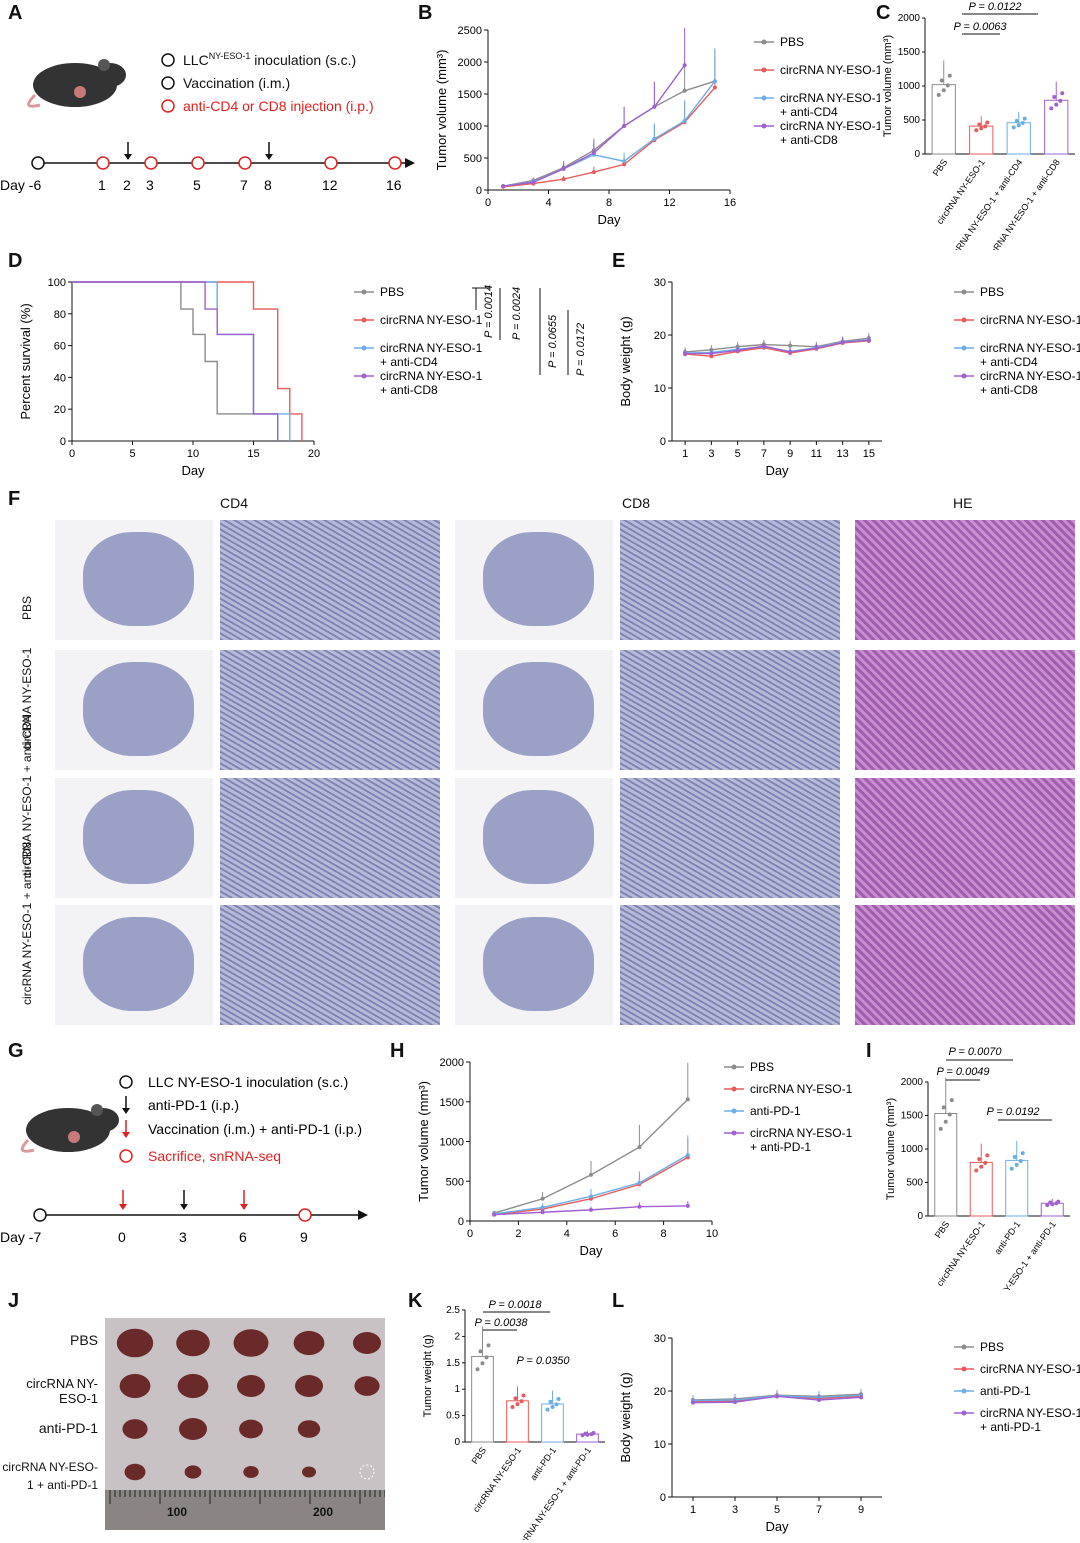 Image resolution: width=1080 pixels, height=1543 pixels. I want to click on svg-text: 0, so click(122, 1237).